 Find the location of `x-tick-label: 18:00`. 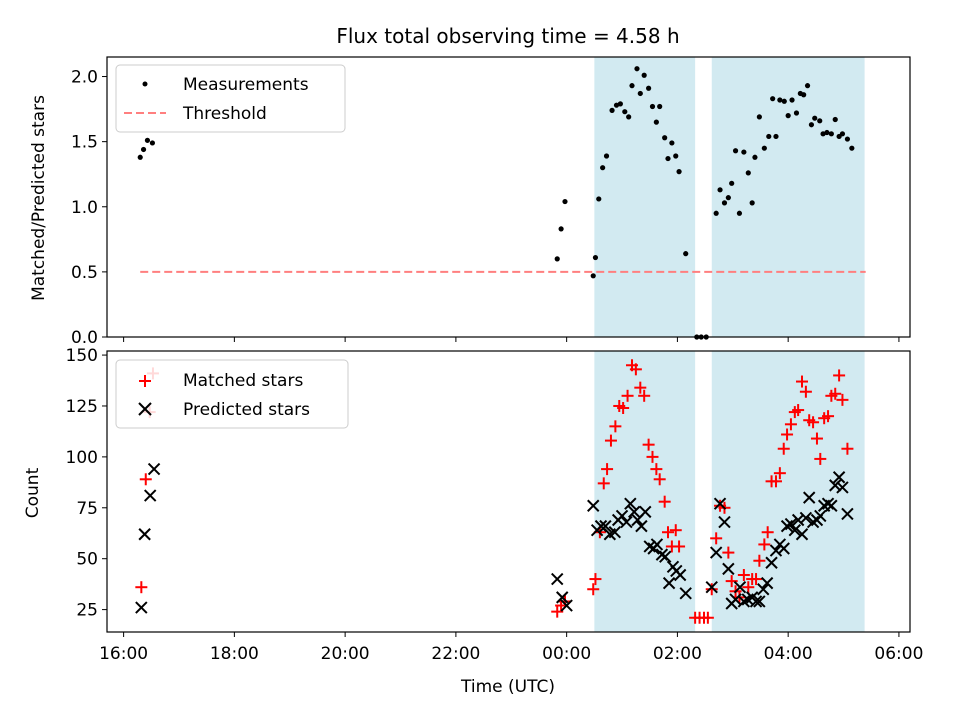

x-tick-label: 18:00 is located at coordinates (234, 654).